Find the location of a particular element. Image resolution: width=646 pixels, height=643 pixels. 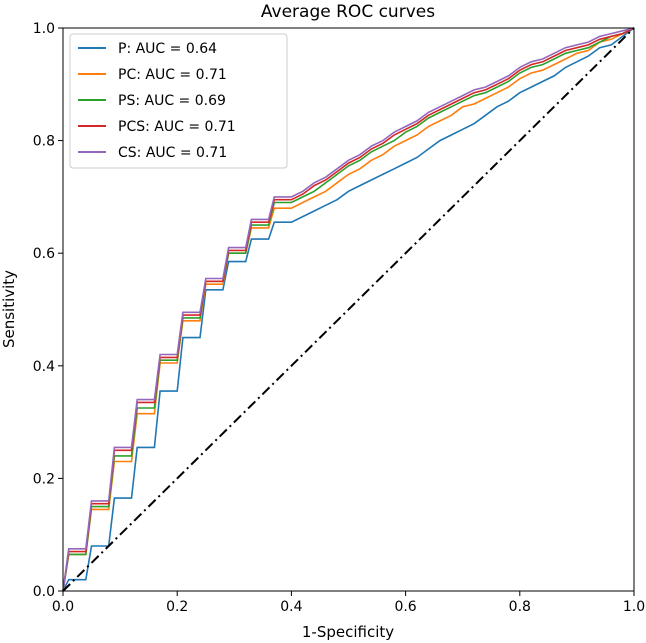

x-tick-label: 0.2 is located at coordinates (177, 607).